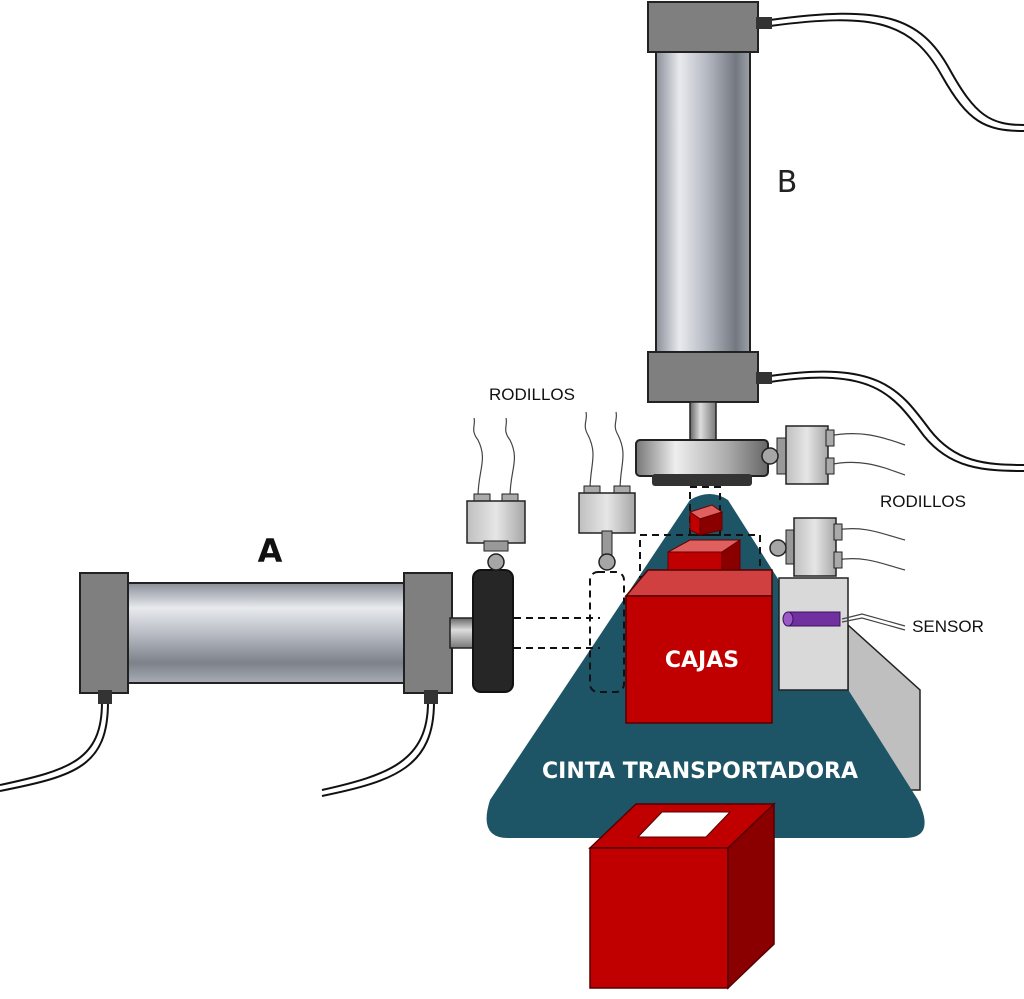  I want to click on cylinder-b, so click(704, 244).